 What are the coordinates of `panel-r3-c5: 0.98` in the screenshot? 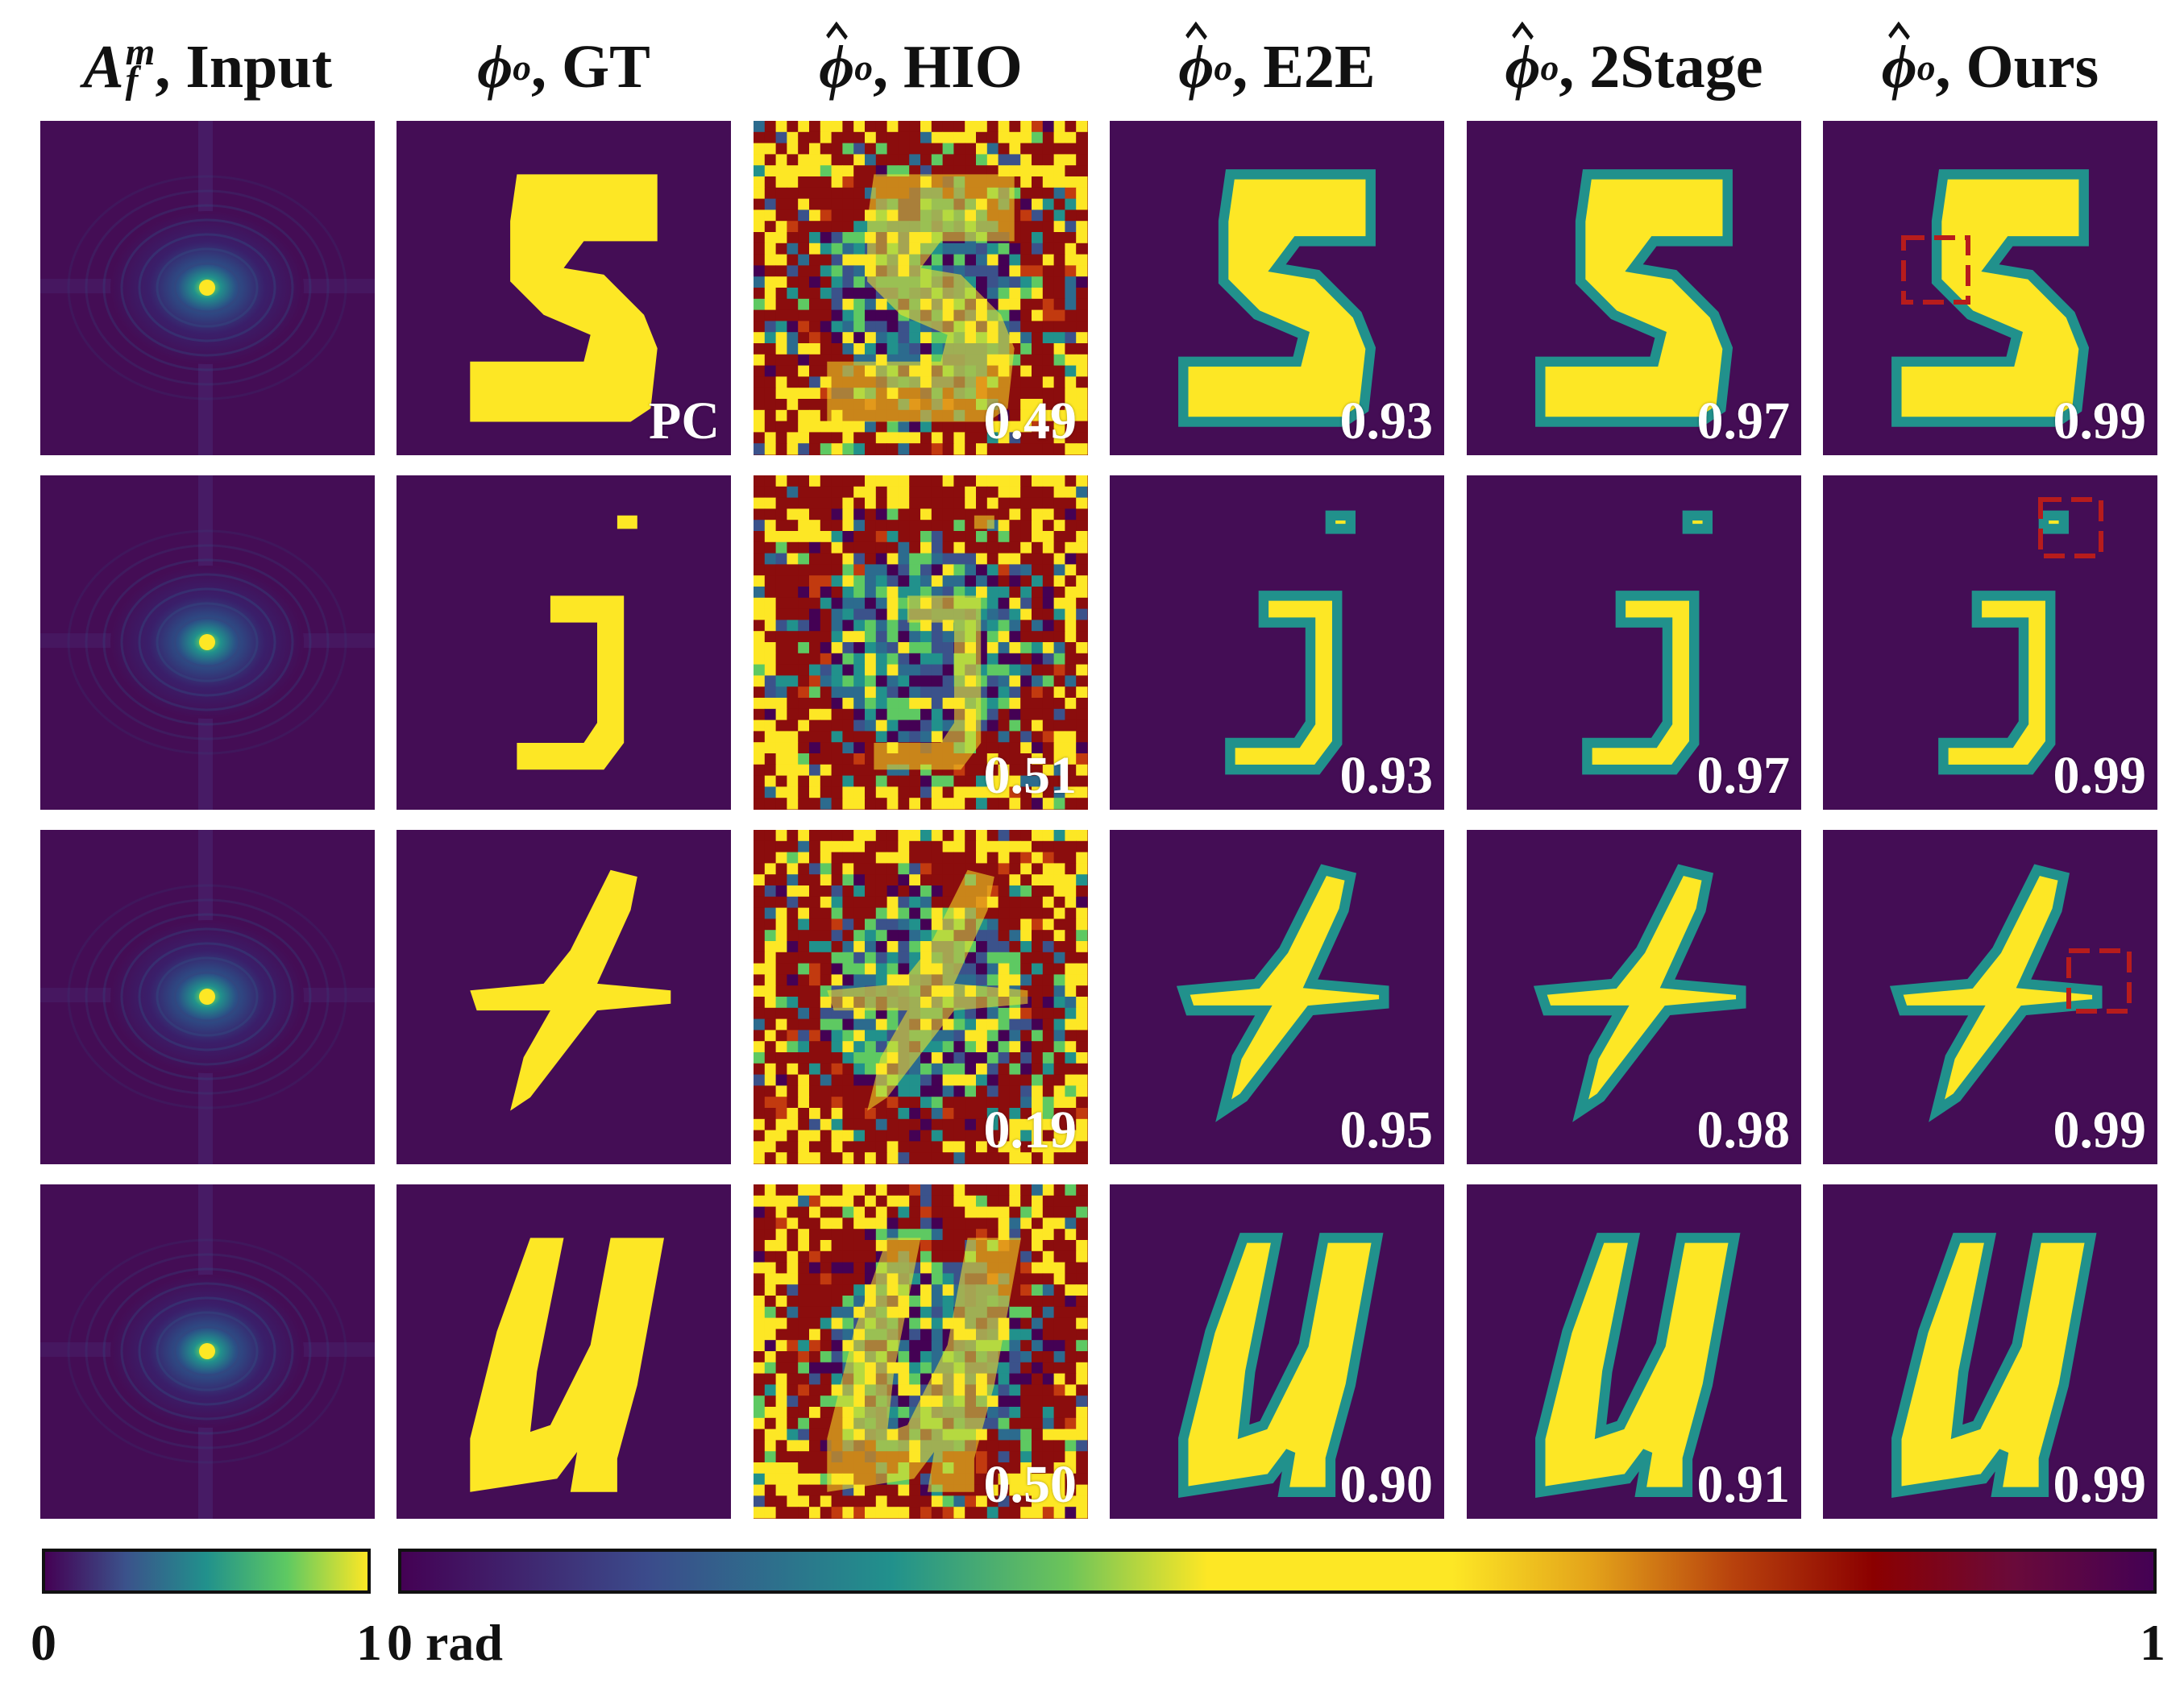 It's located at (1634, 997).